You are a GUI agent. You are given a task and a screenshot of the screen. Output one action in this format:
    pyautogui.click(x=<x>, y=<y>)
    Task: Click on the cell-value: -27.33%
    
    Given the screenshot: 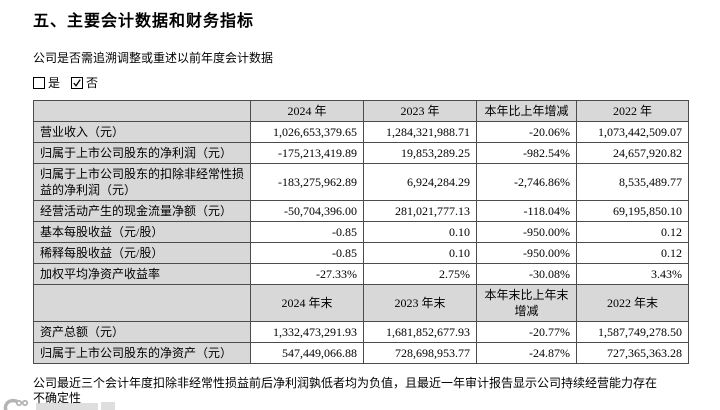 What is the action you would take?
    pyautogui.click(x=307, y=274)
    